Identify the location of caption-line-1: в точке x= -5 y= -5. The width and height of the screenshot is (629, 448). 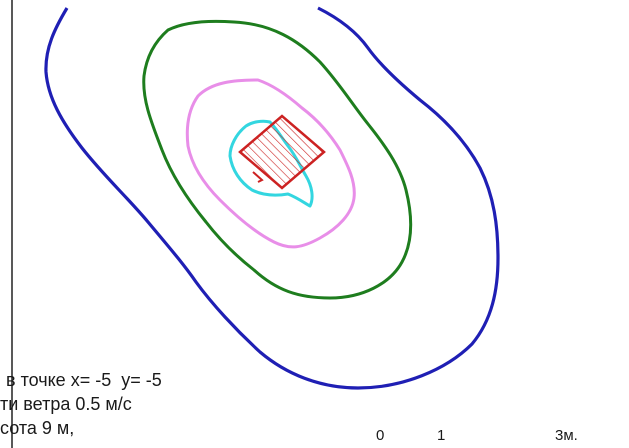
(84, 380).